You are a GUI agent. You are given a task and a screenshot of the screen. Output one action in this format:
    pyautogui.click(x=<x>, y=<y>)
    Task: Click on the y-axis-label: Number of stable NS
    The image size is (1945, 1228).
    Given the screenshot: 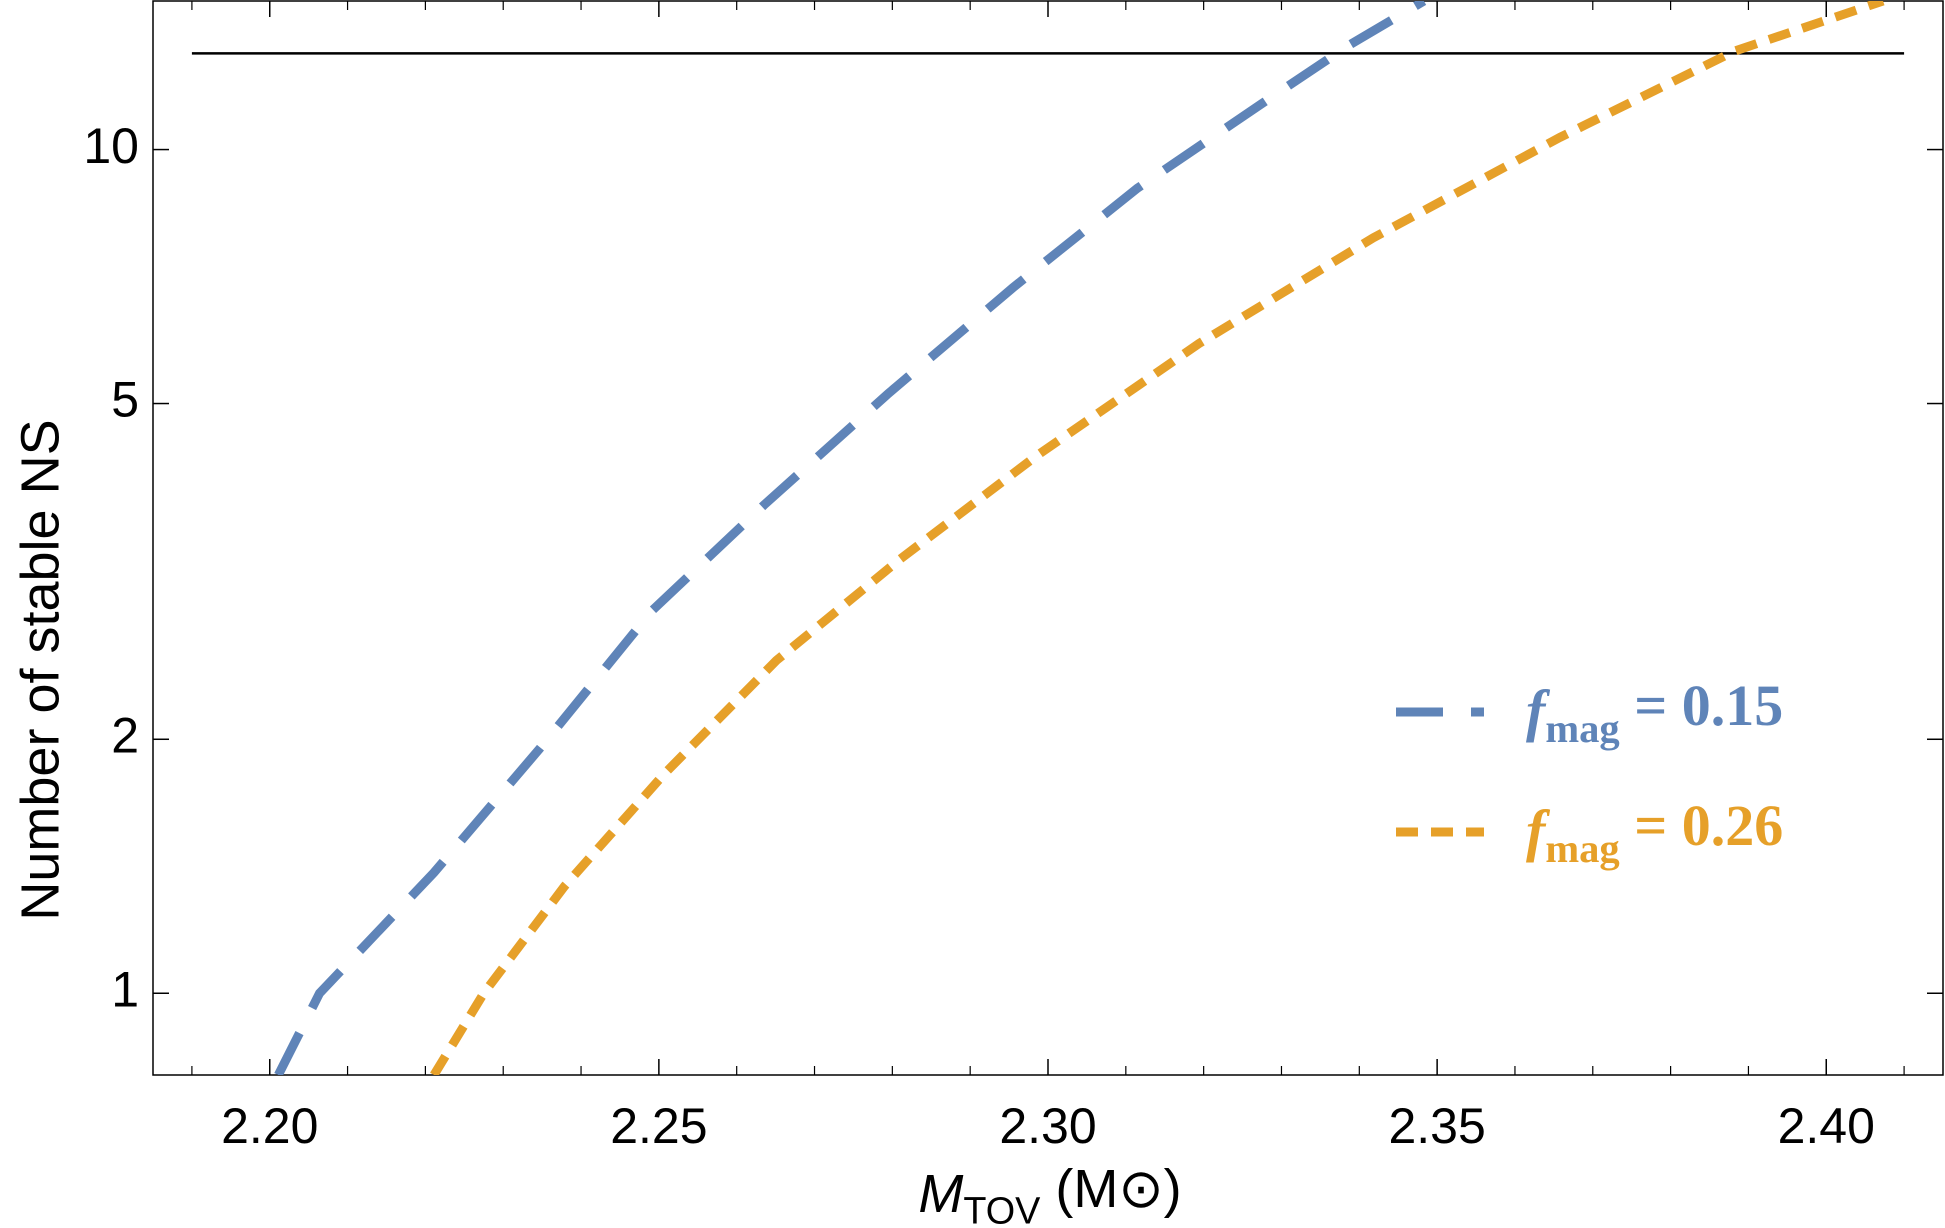 What is the action you would take?
    pyautogui.click(x=40, y=669)
    